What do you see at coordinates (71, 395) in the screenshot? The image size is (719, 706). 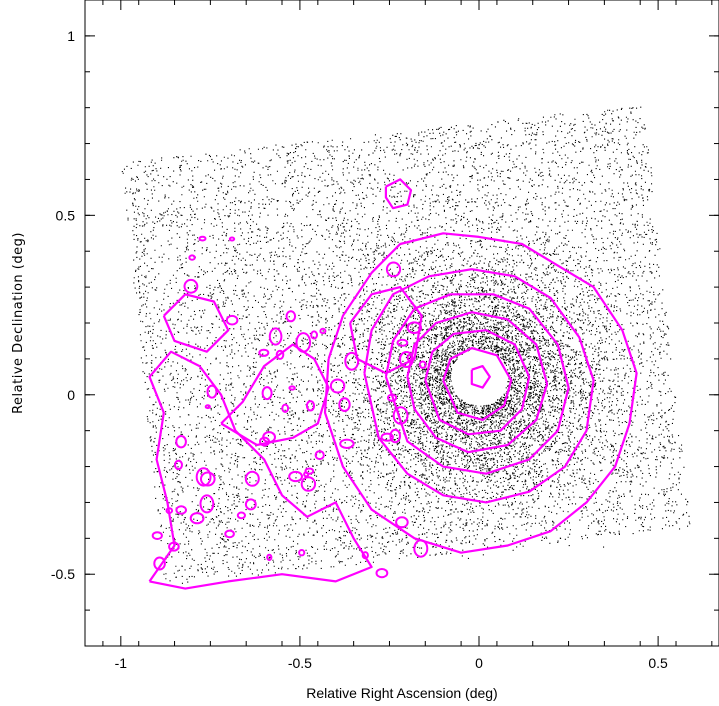 I see `y-tick-label: 0` at bounding box center [71, 395].